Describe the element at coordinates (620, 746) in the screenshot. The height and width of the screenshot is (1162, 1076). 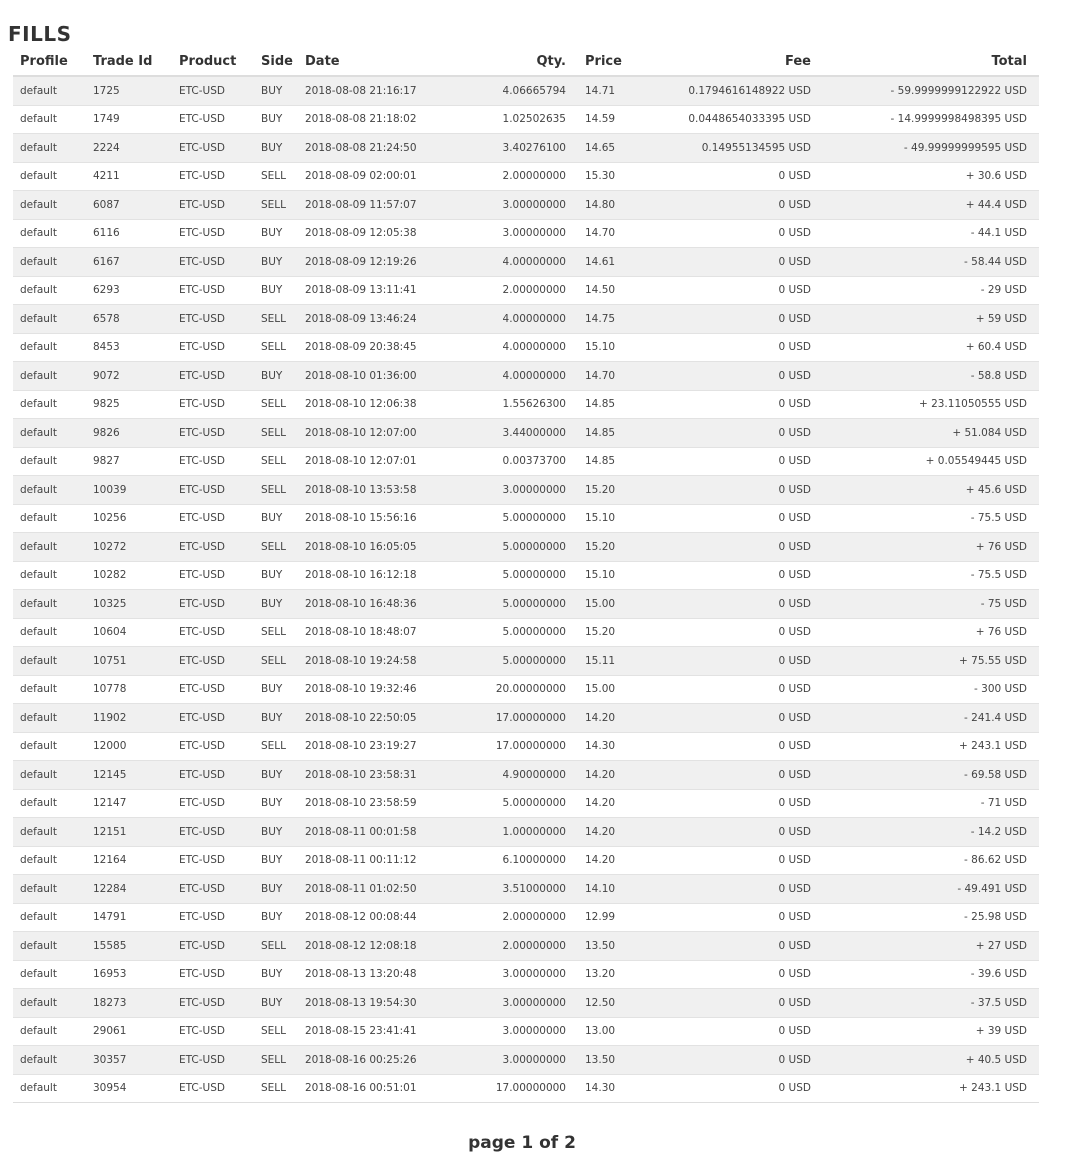
I see `cell-price: 14.30` at that location.